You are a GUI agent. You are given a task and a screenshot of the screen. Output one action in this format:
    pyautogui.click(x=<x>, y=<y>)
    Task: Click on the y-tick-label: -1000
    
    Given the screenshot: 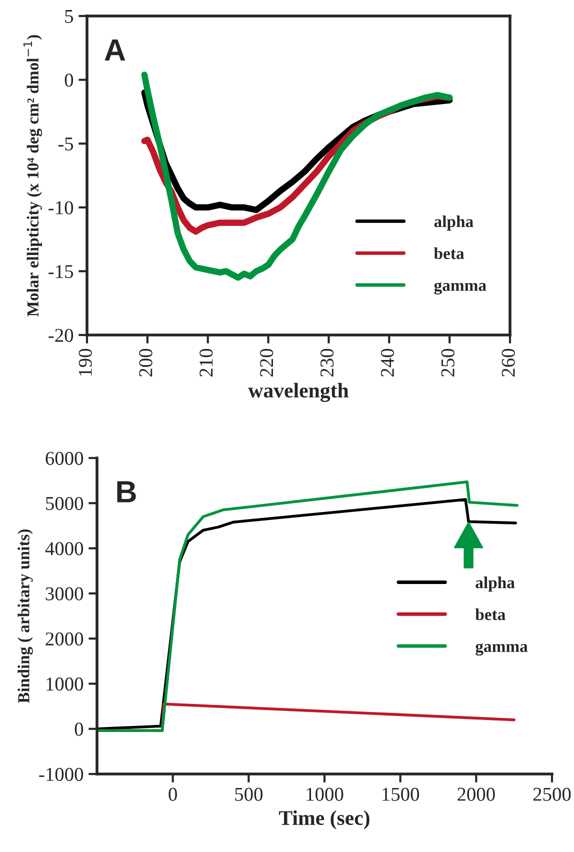 What is the action you would take?
    pyautogui.click(x=61, y=774)
    